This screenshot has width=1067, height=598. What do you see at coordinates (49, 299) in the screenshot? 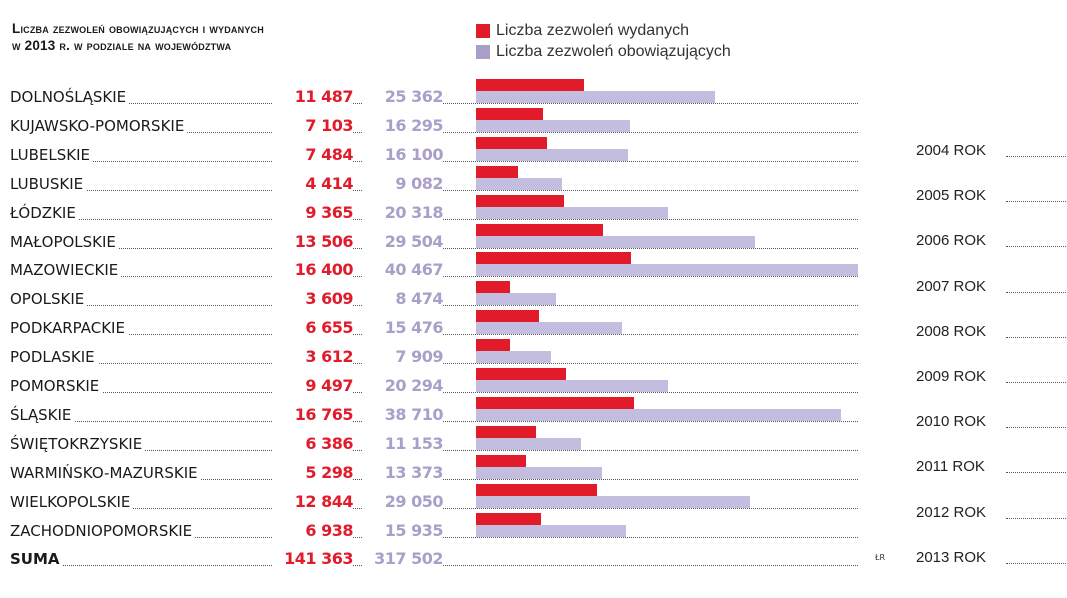
I see `category-label: OPOLSKIE` at bounding box center [49, 299].